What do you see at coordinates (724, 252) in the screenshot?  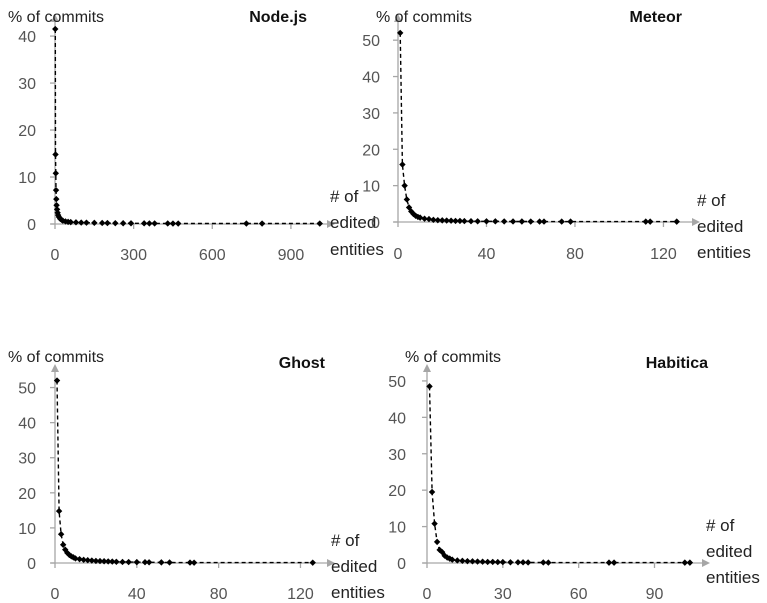 I see `x-axis-label-line: entities` at bounding box center [724, 252].